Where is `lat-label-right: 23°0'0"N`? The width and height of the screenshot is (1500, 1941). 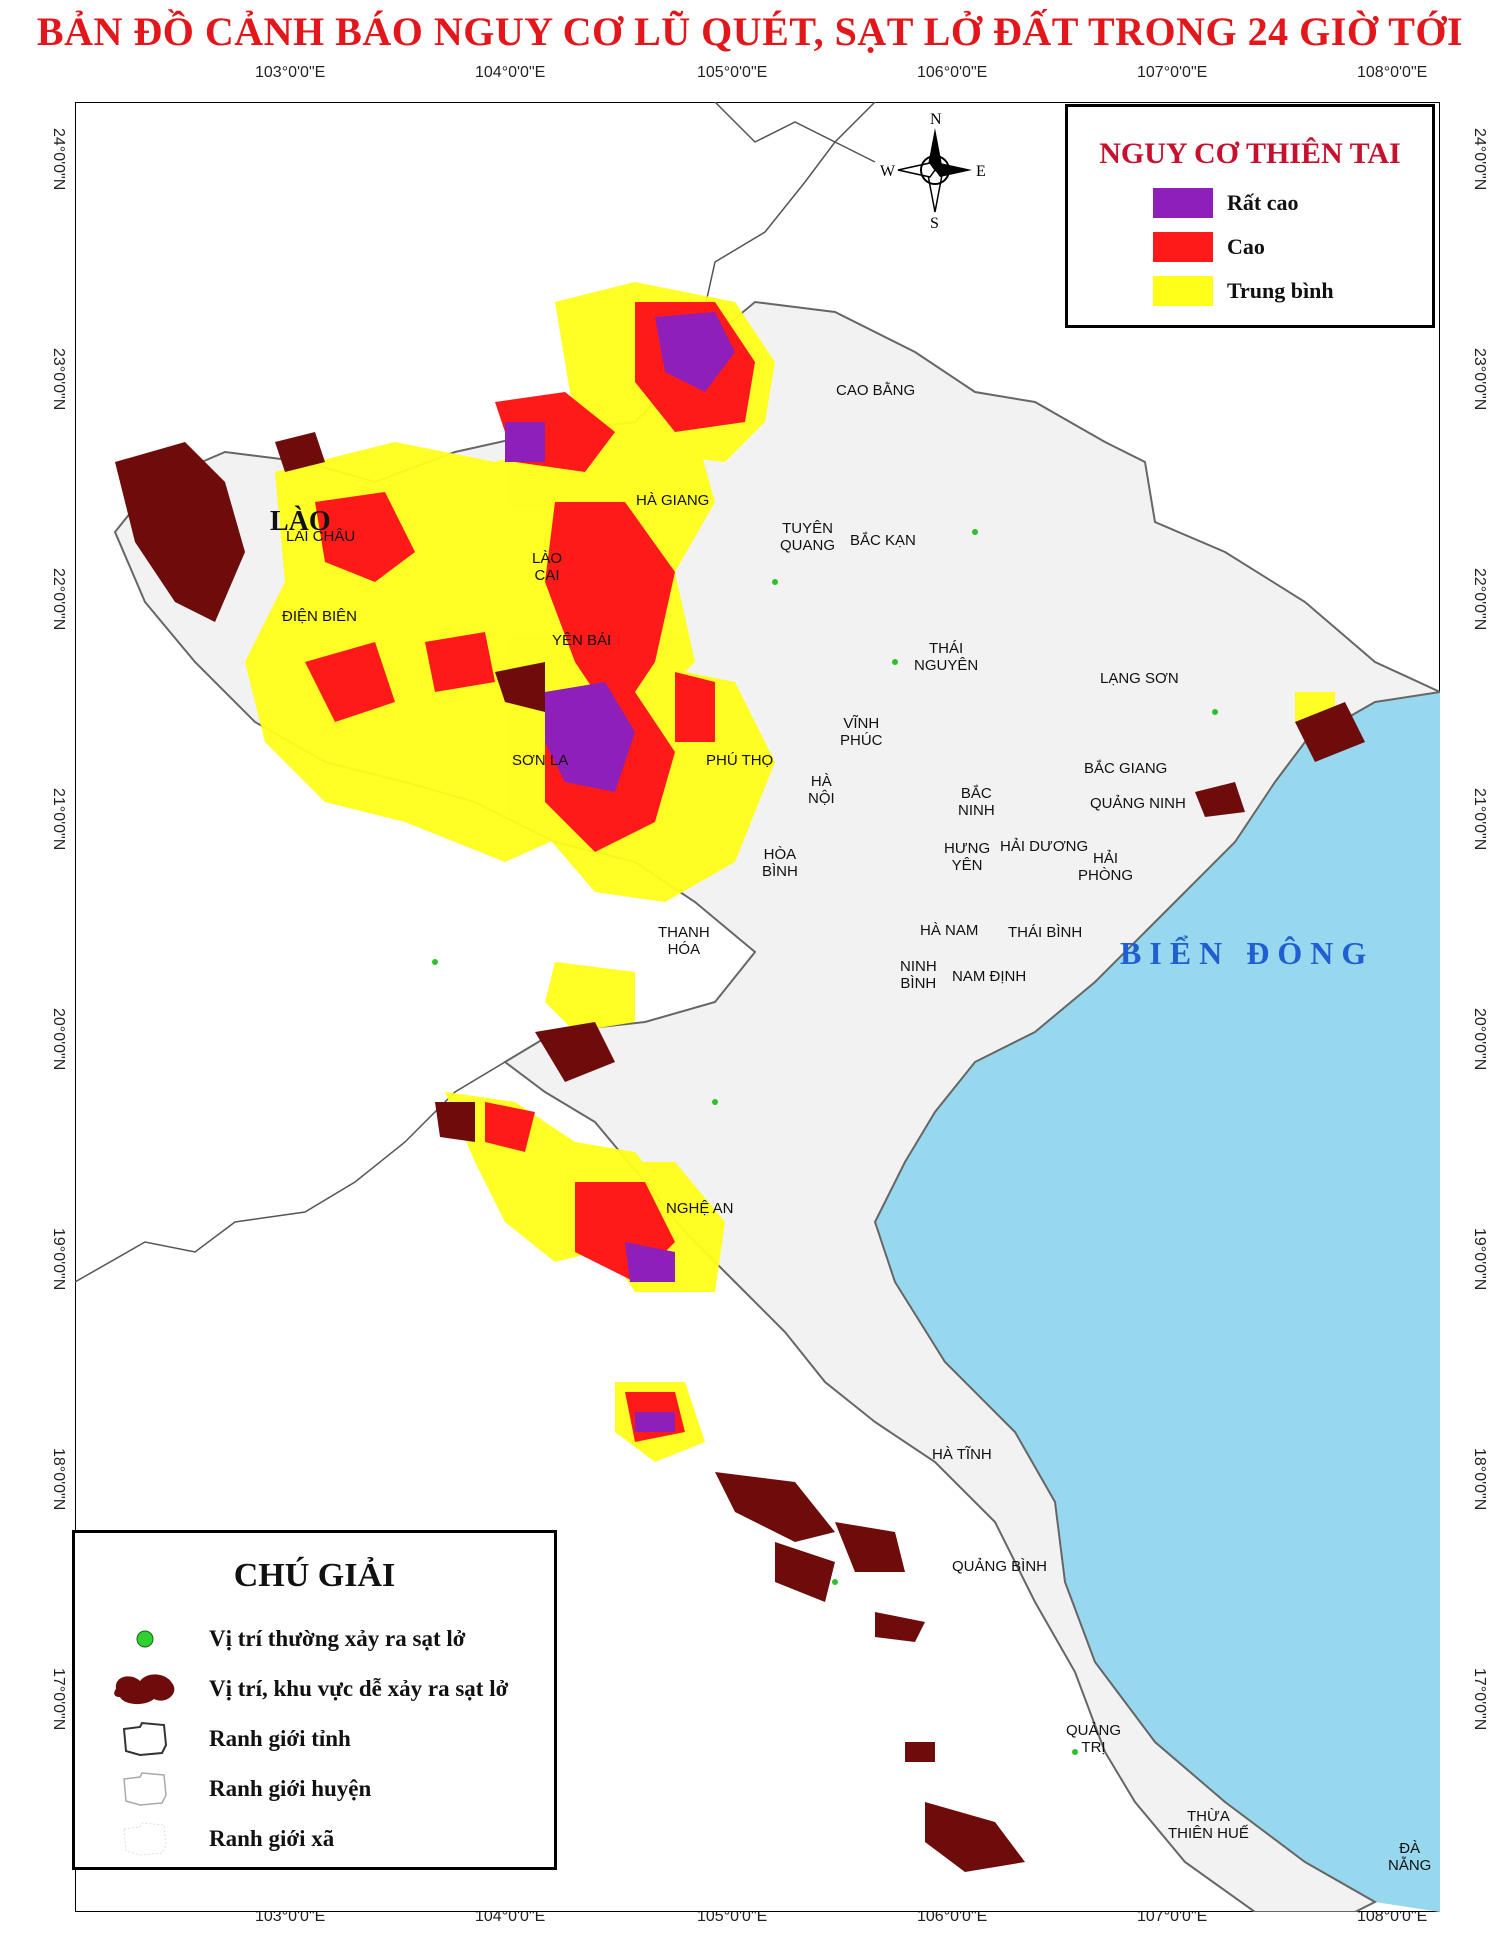 lat-label-right: 23°0'0"N is located at coordinates (1479, 379).